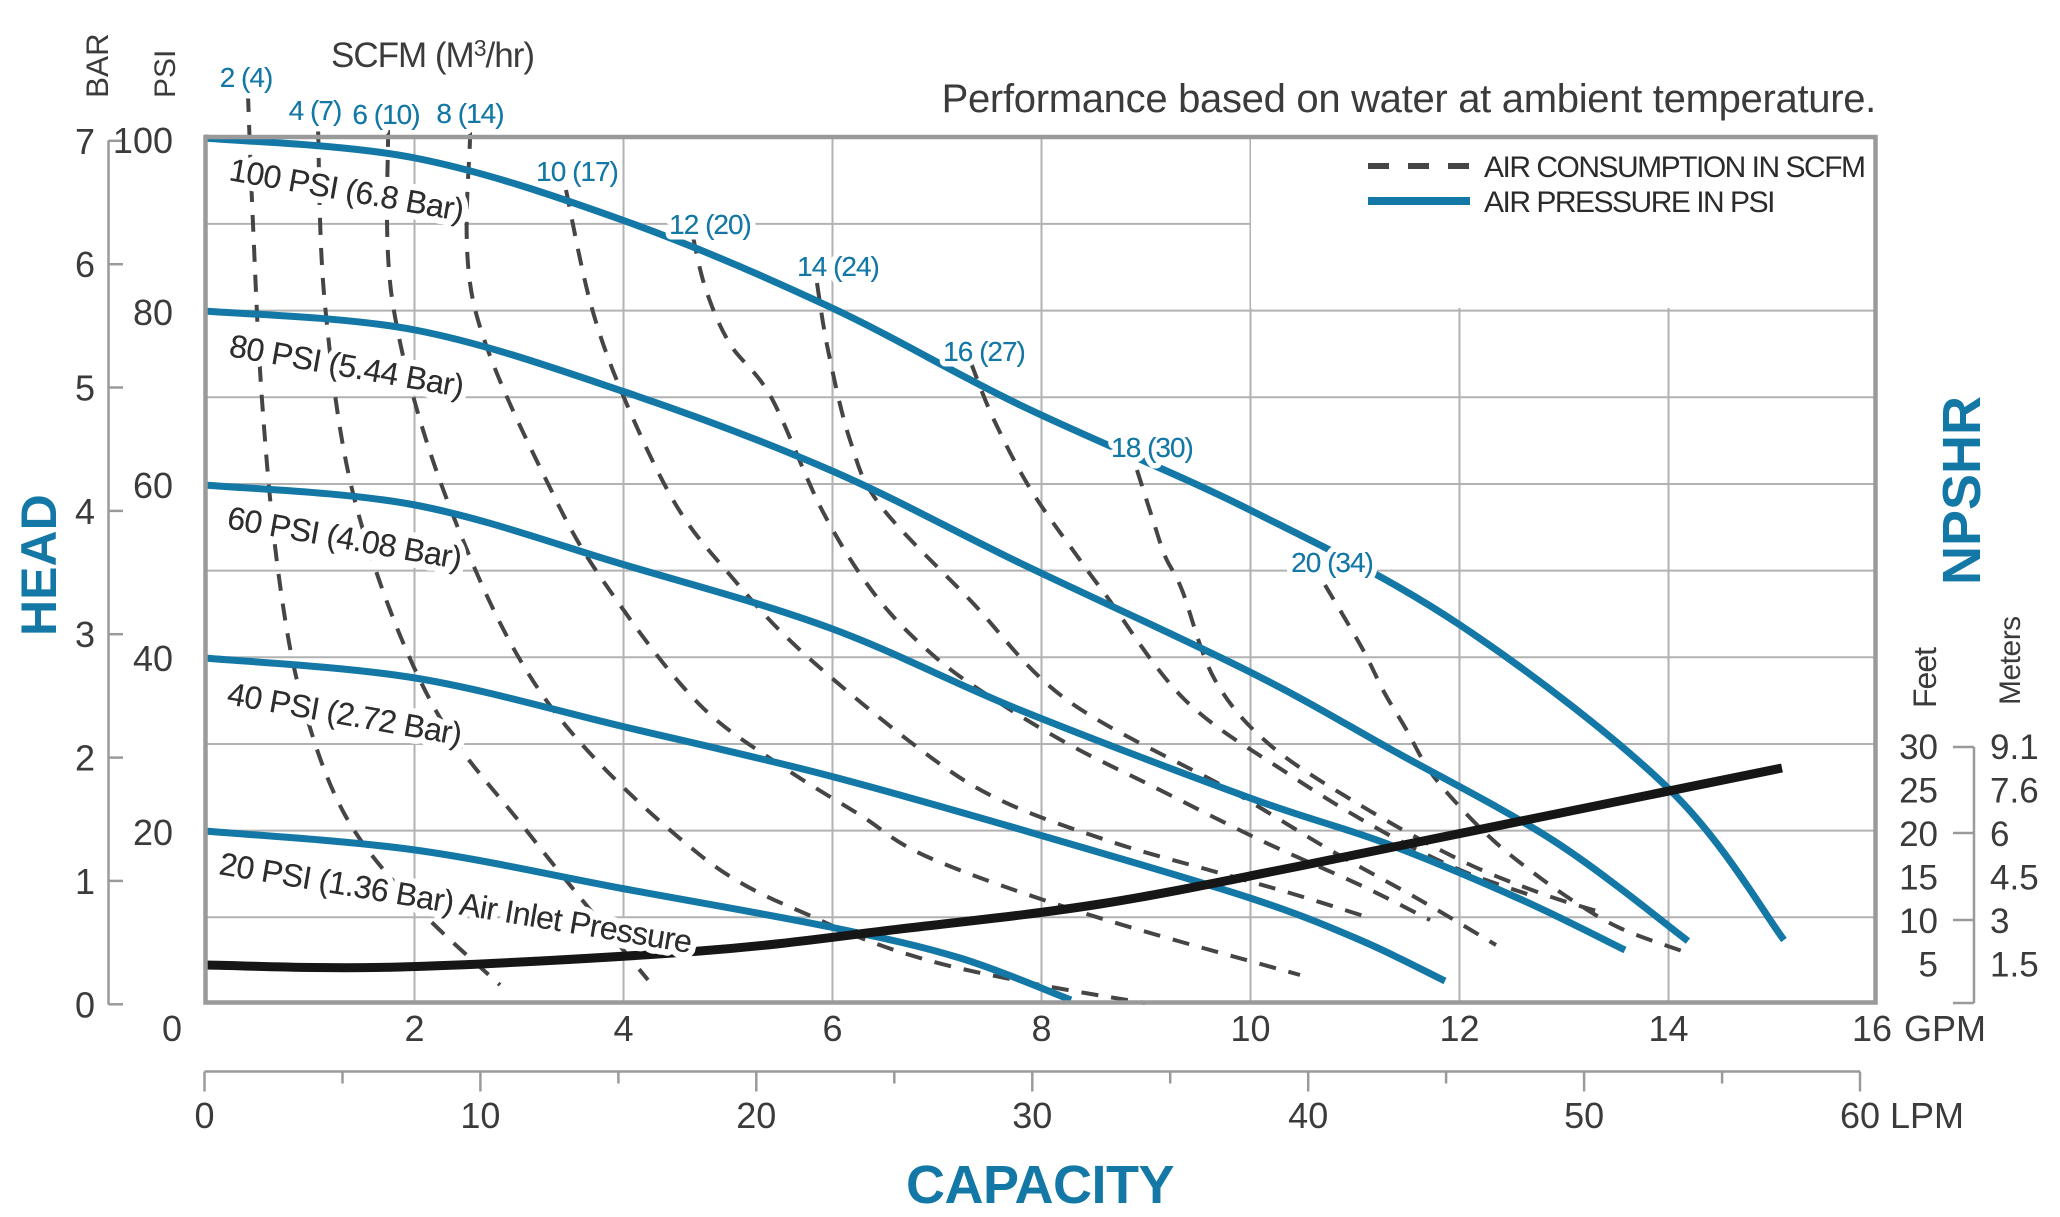 This screenshot has height=1217, width=2060. I want to click on svg-text: 16 (27), so click(984, 351).